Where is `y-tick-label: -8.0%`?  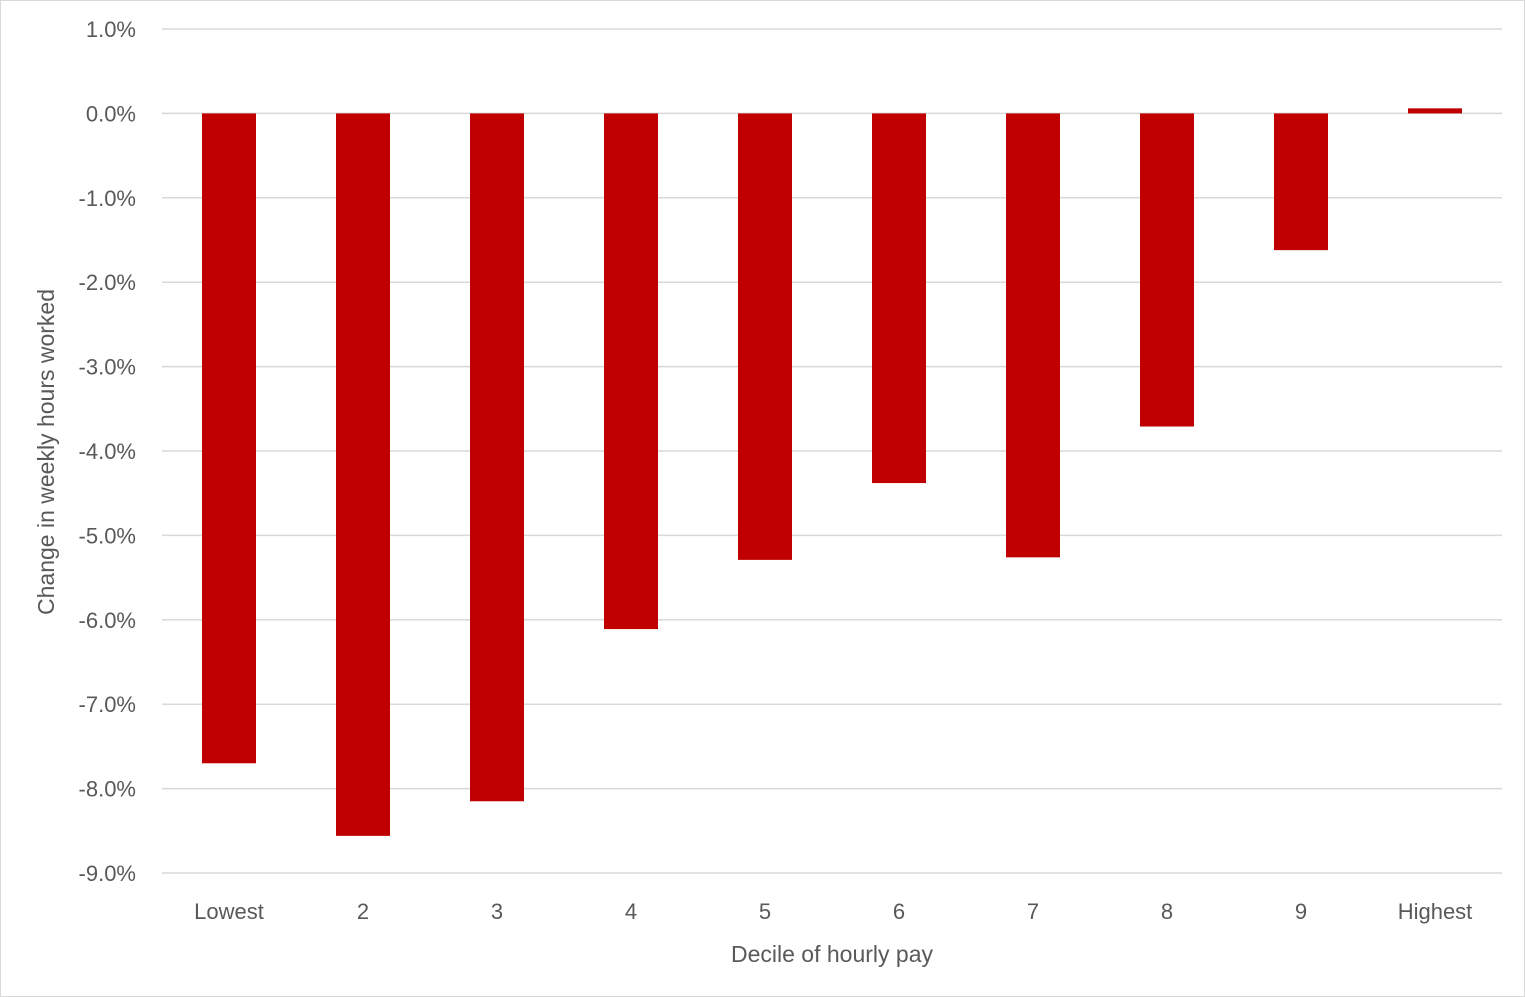 y-tick-label: -8.0% is located at coordinates (107, 789).